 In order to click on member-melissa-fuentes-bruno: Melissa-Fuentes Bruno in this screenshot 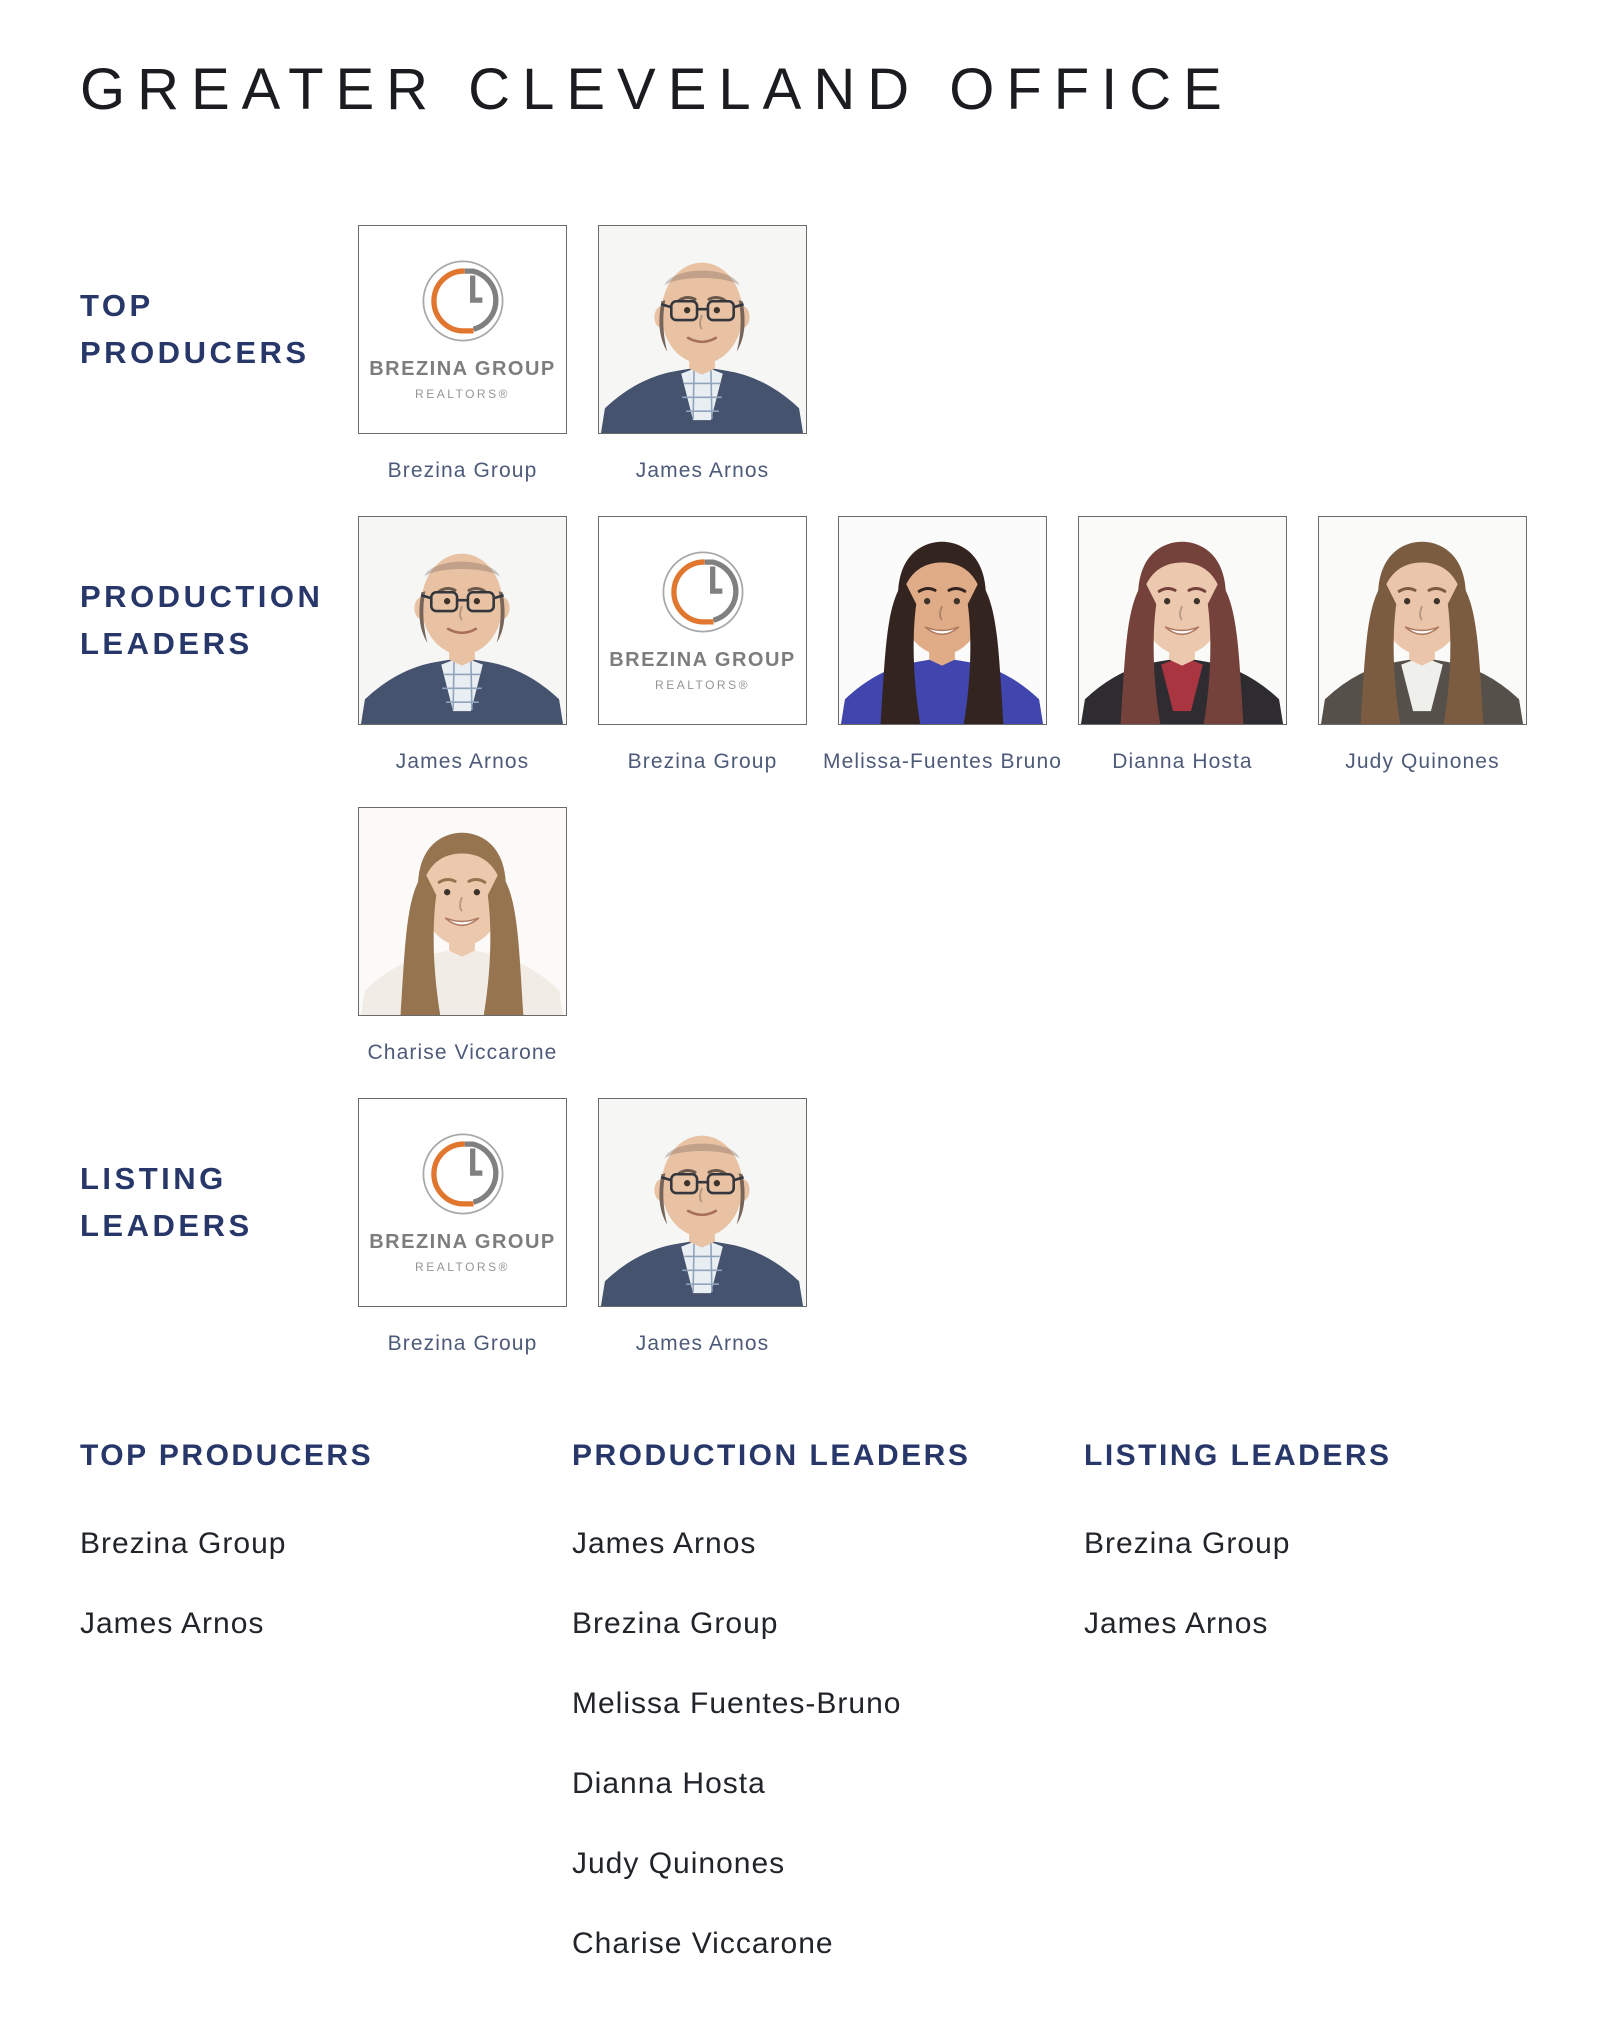, I will do `click(942, 661)`.